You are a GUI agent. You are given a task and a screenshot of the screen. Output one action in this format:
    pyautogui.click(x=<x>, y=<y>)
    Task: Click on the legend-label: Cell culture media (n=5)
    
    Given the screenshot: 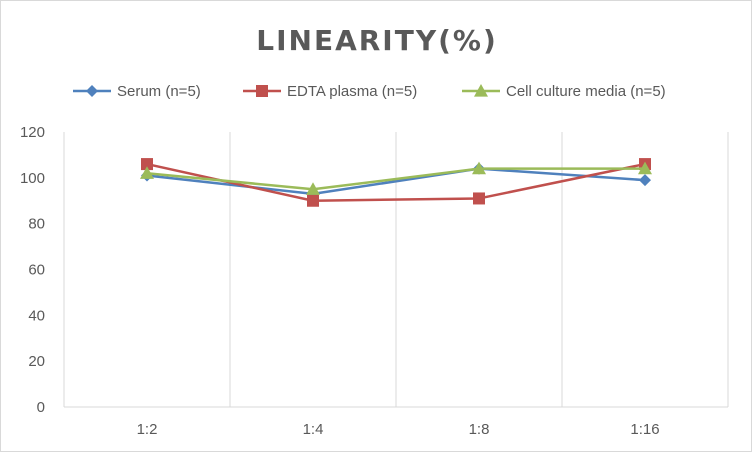 What is the action you would take?
    pyautogui.click(x=586, y=91)
    